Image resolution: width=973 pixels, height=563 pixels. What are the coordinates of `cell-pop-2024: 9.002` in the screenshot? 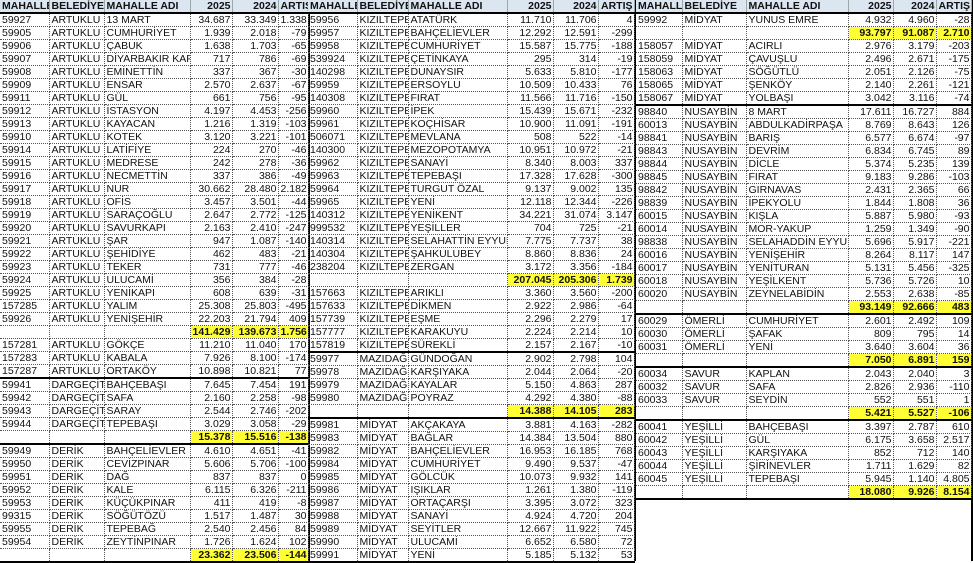 It's located at (576, 189).